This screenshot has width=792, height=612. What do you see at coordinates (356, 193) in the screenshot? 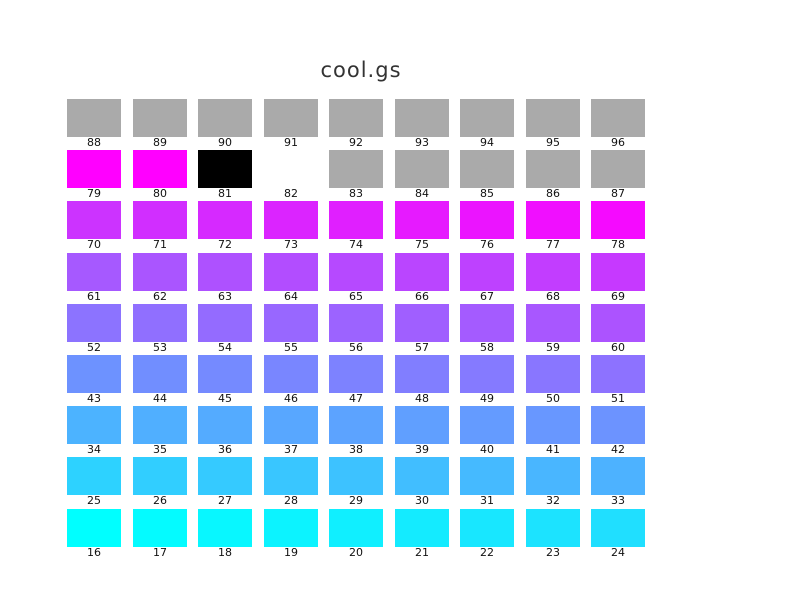
I see `color-index-label: 83` at bounding box center [356, 193].